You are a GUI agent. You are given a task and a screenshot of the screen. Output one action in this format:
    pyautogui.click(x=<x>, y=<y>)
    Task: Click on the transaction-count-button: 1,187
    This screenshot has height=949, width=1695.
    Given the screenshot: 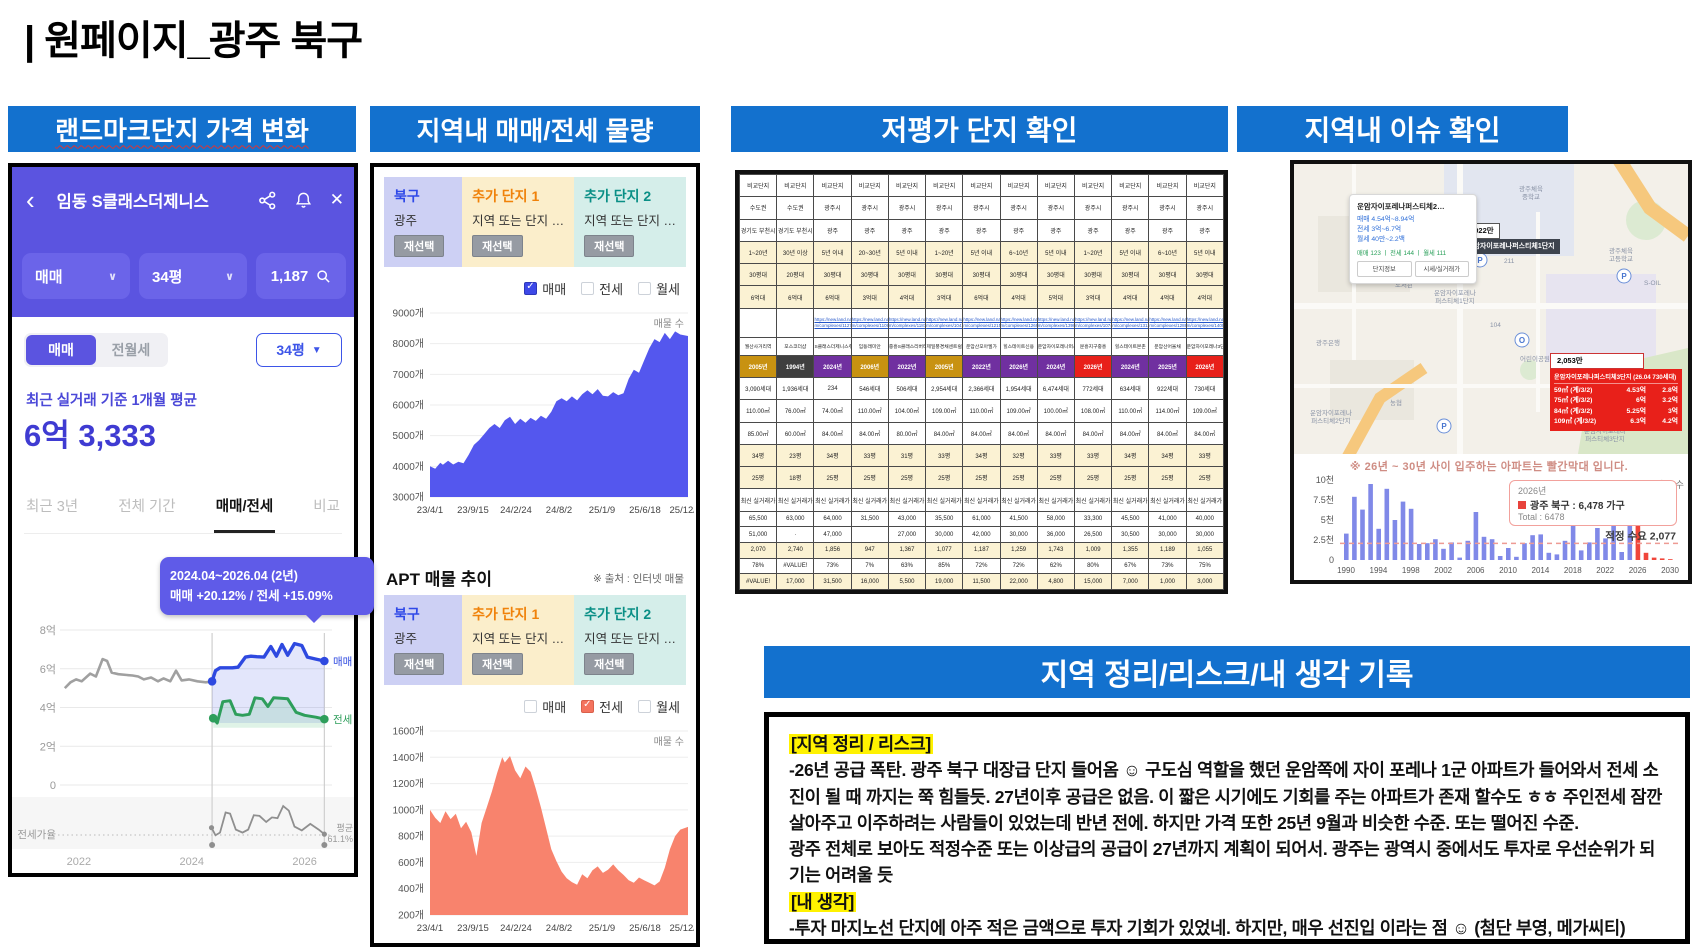 What is the action you would take?
    pyautogui.click(x=301, y=276)
    